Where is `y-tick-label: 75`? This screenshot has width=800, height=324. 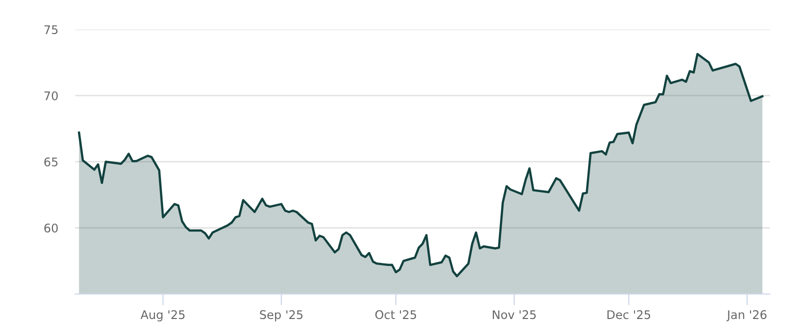 y-tick-label: 75 is located at coordinates (51, 29).